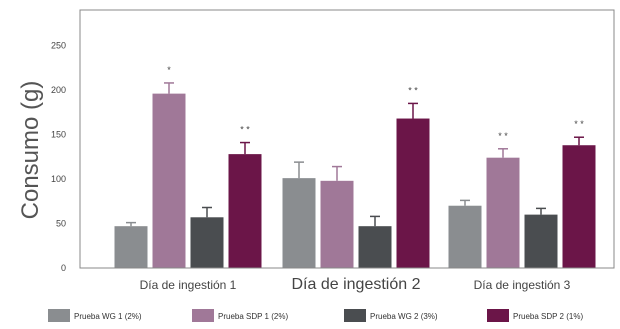 The image size is (620, 329). I want to click on y-tick-label: 50, so click(61, 224).